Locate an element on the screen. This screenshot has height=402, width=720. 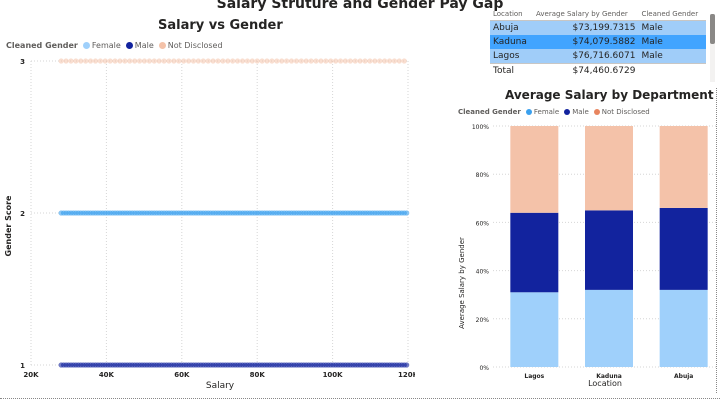
legend-not-disclosed-marker is located at coordinates (162, 45).